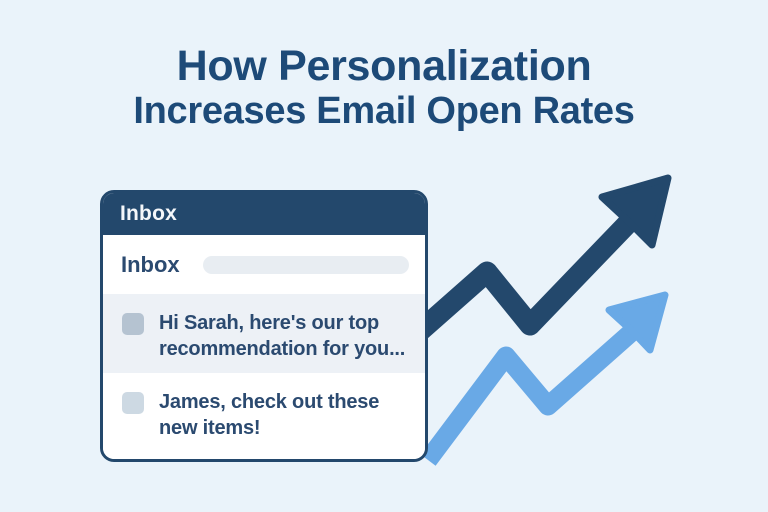 The image size is (768, 512). Describe the element at coordinates (525, 272) in the screenshot. I see `zigzag-up-arrow-dark-icon` at that location.